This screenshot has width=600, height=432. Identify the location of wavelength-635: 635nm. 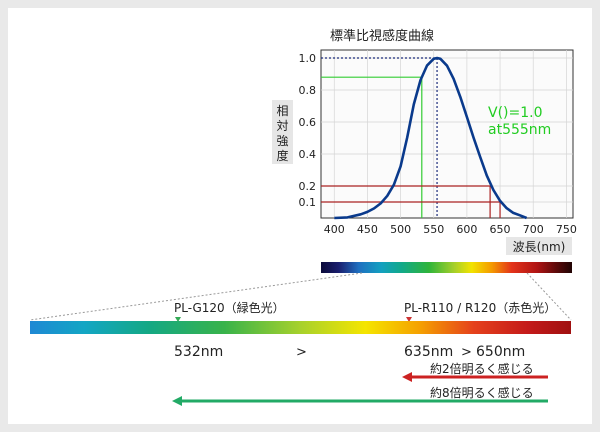
(428, 352).